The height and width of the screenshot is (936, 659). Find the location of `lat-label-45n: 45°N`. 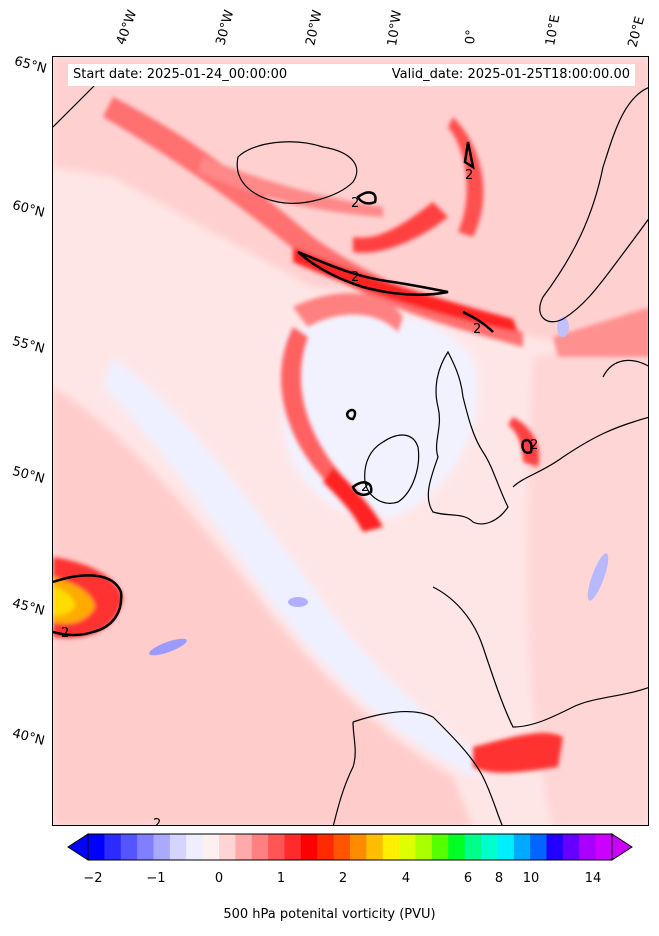

lat-label-45n: 45°N is located at coordinates (28, 607).